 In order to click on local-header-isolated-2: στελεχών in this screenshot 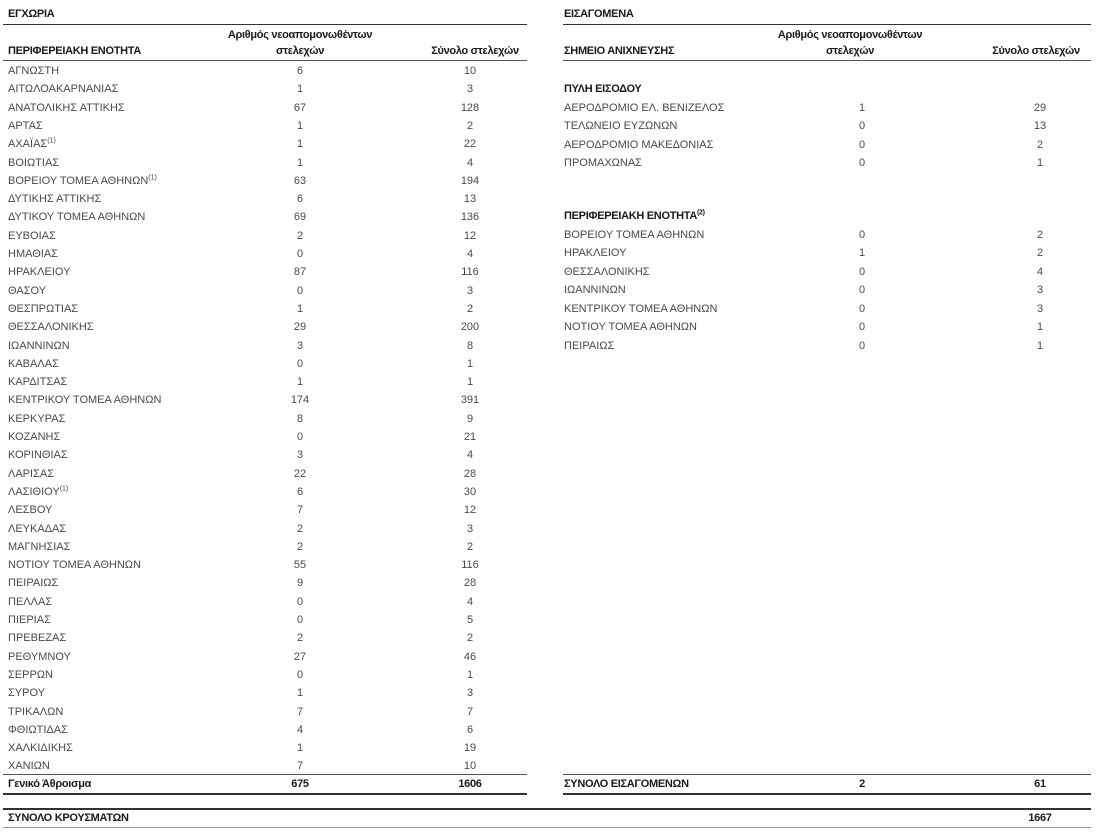, I will do `click(300, 51)`.